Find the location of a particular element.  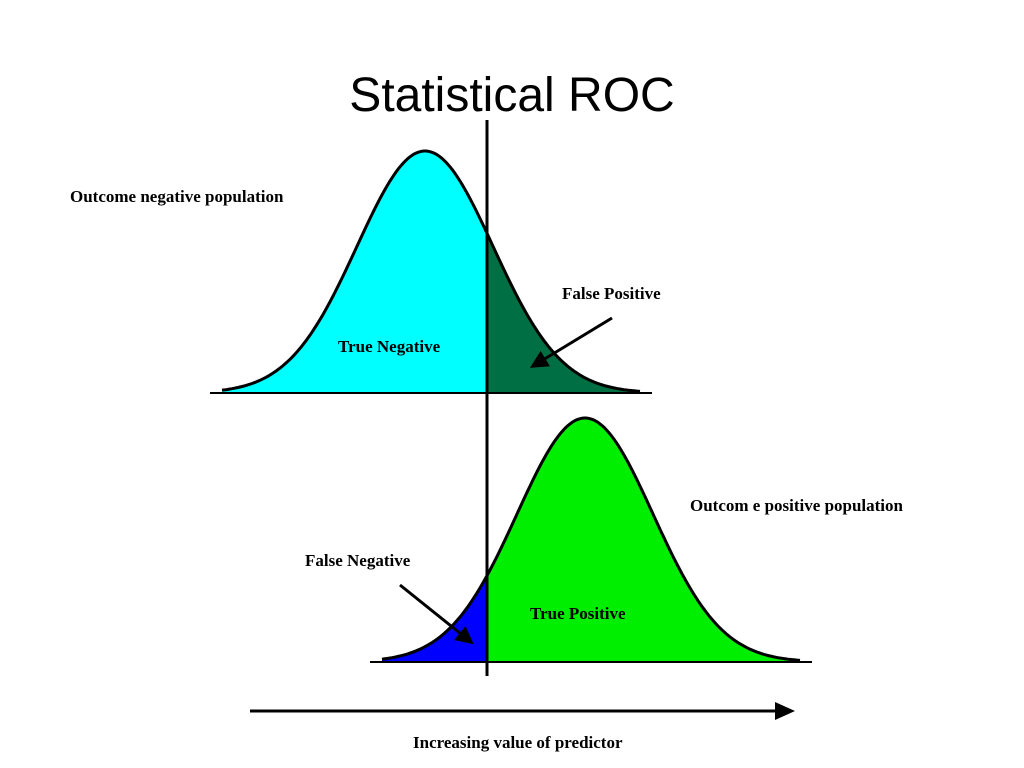

predictor-axis-label: Increasing value of predictor is located at coordinates (518, 742).